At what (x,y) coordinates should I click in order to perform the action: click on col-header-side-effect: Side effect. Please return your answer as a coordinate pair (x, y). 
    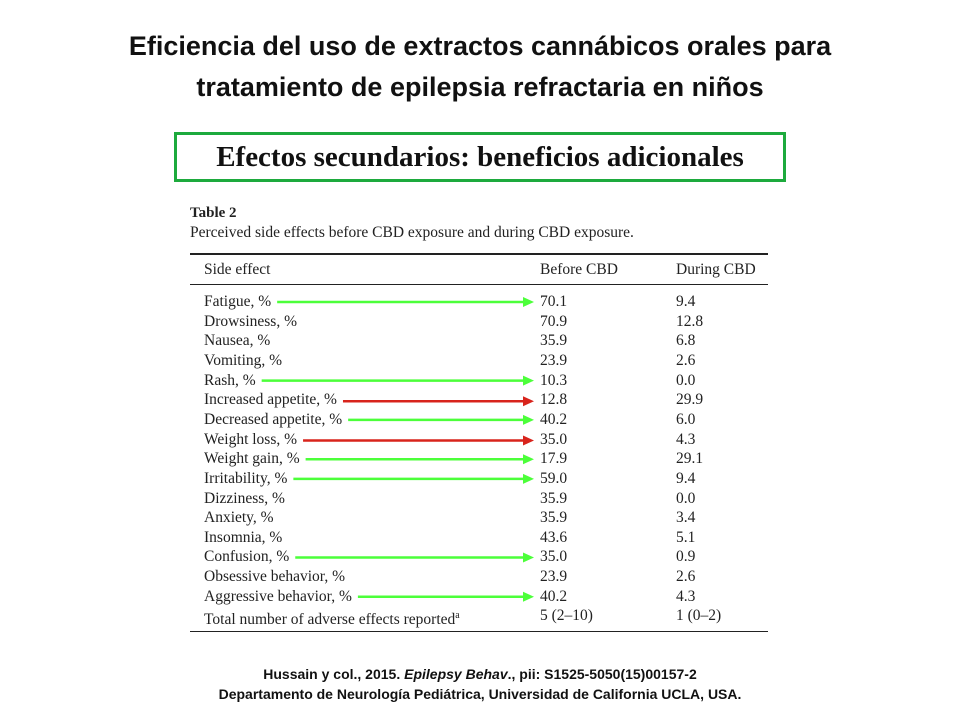
    Looking at the image, I should click on (237, 269).